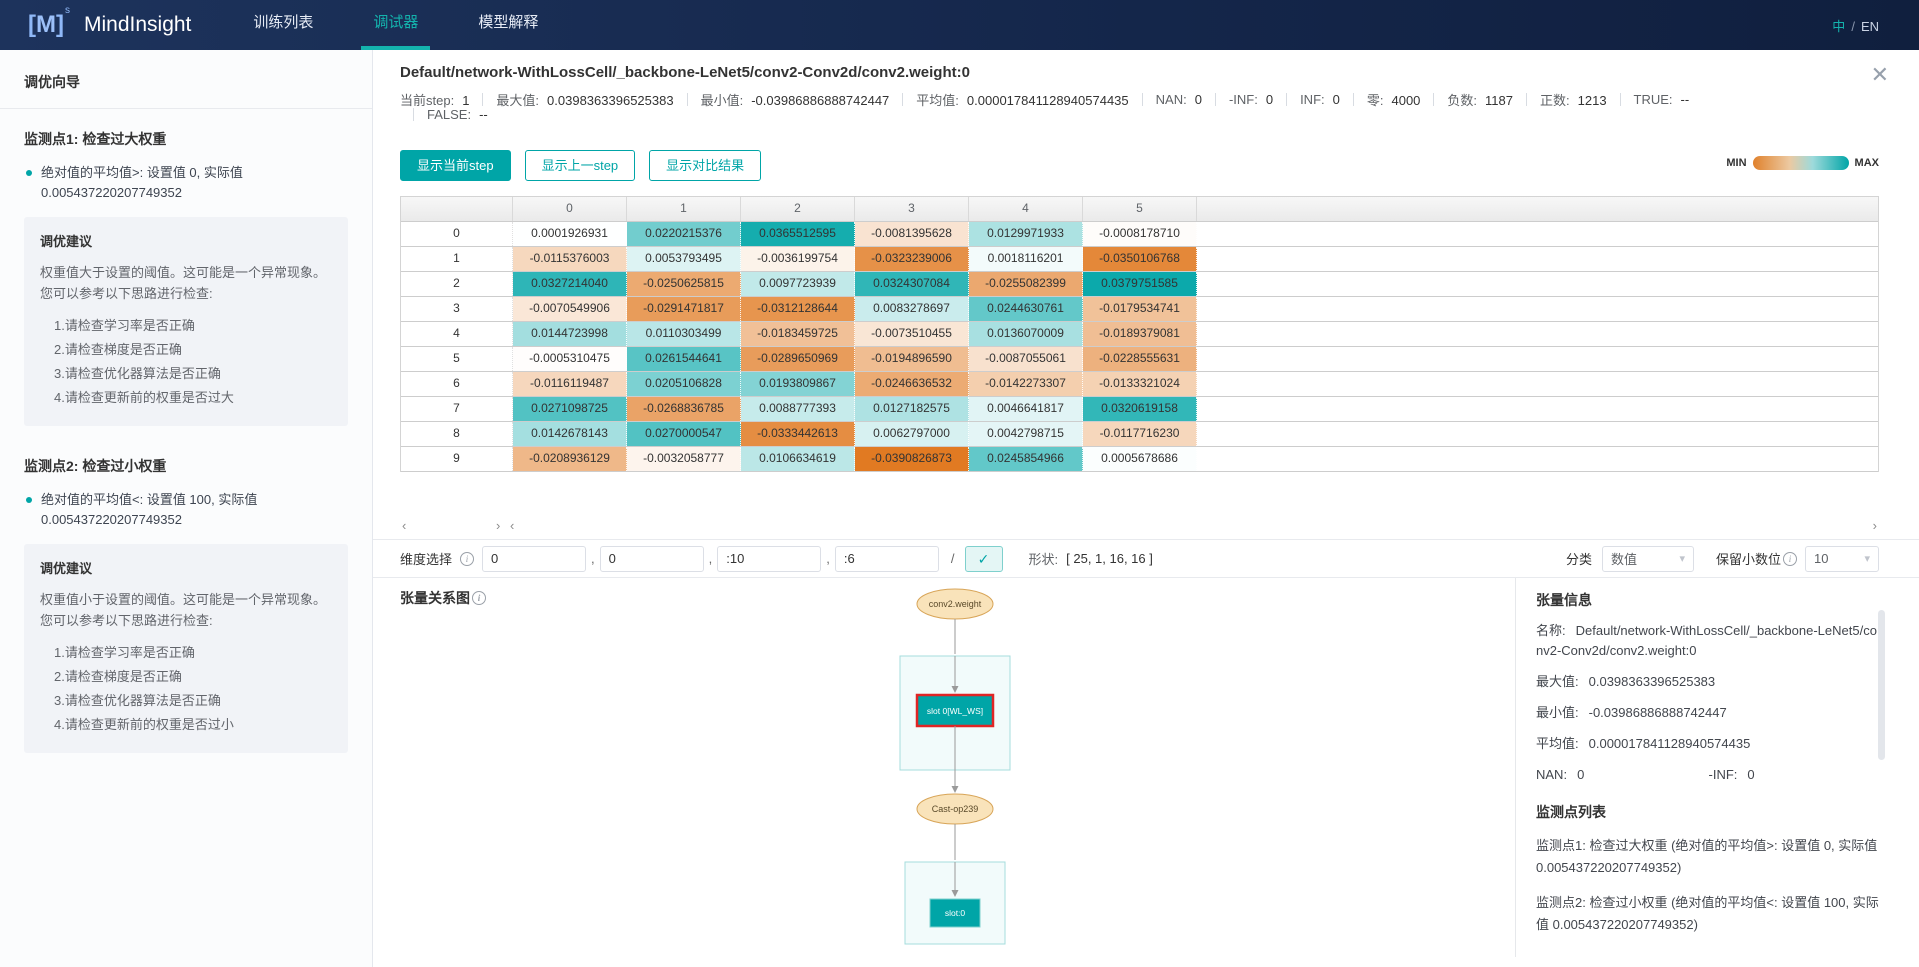  Describe the element at coordinates (1140, 284) in the screenshot. I see `tensor-cell: 0.0379751585` at that location.